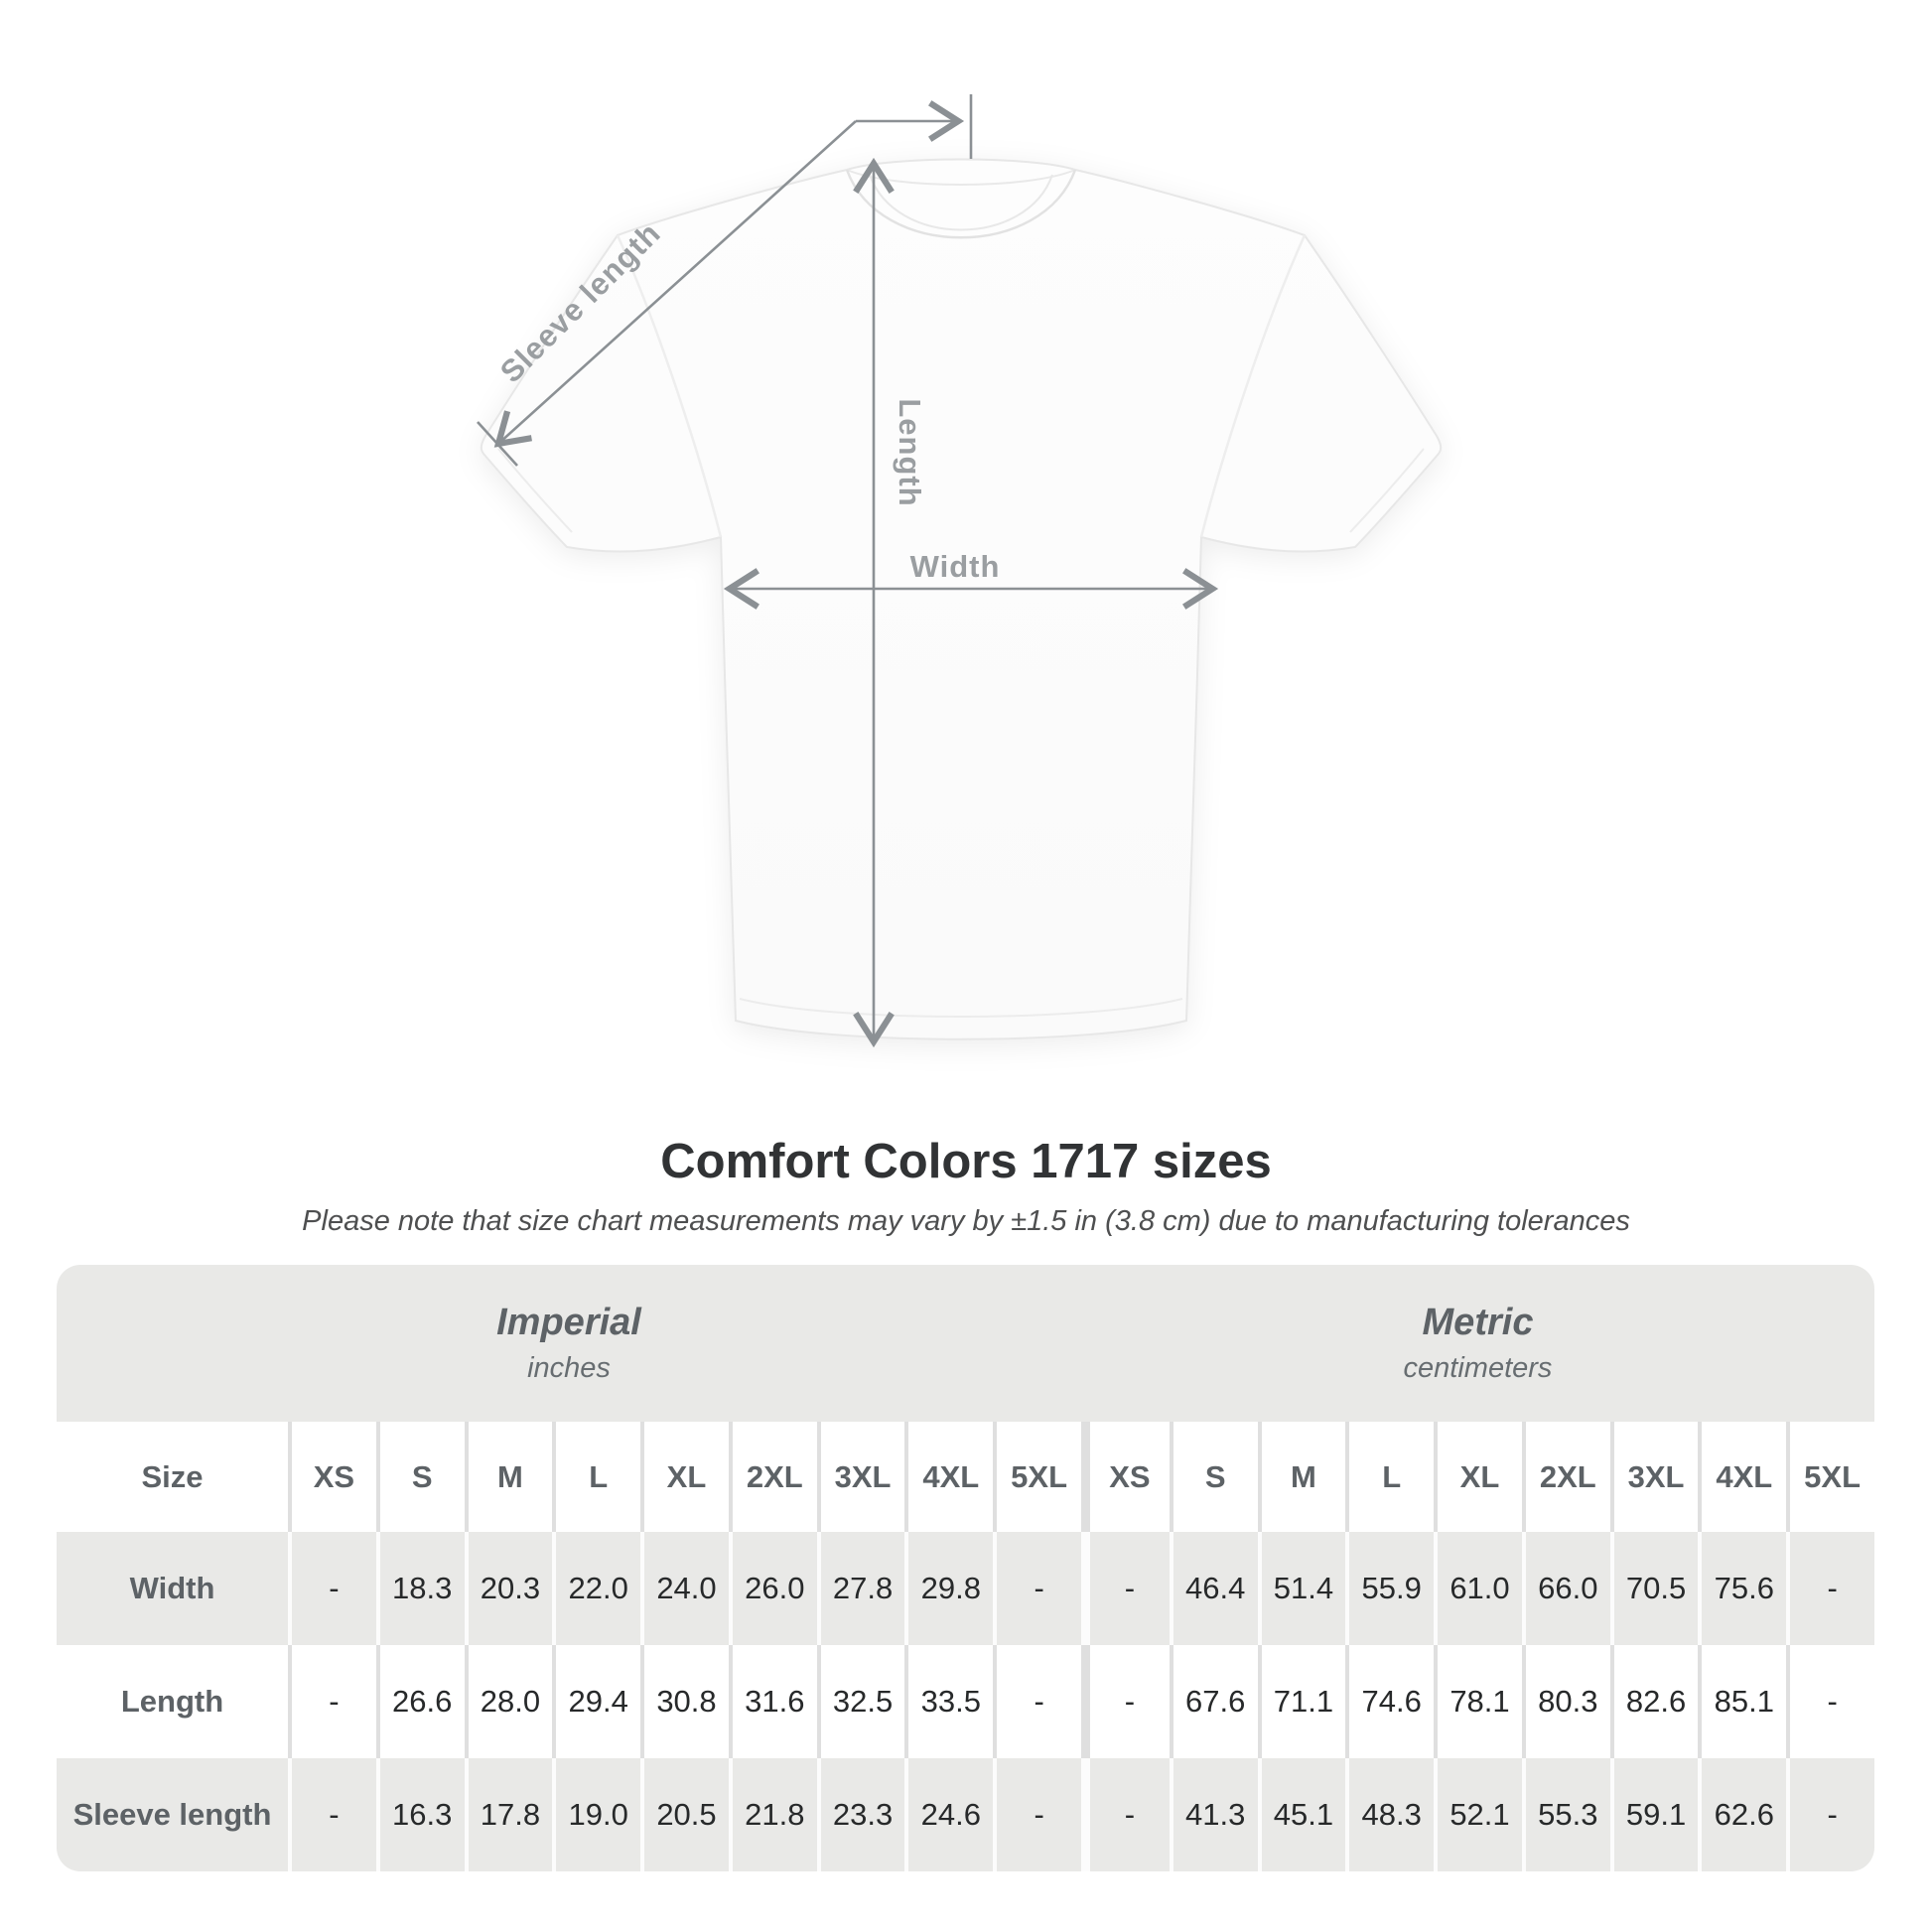 The height and width of the screenshot is (1932, 1932). I want to click on value-cell: 71.1, so click(1302, 1701).